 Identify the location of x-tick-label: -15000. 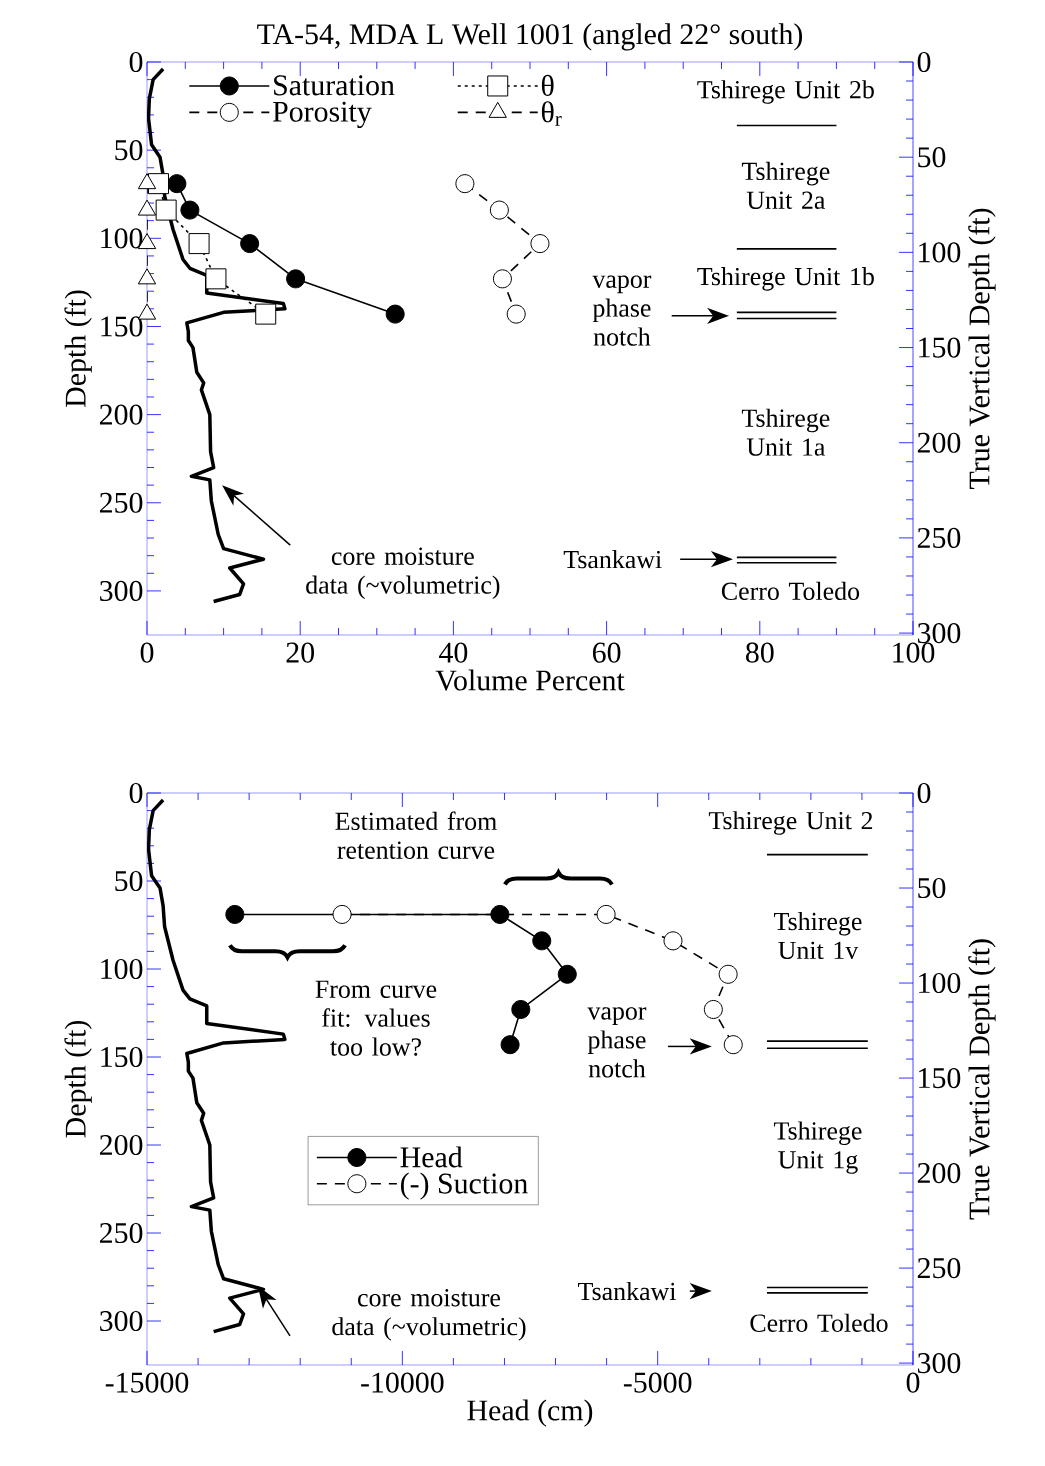
(147, 1382).